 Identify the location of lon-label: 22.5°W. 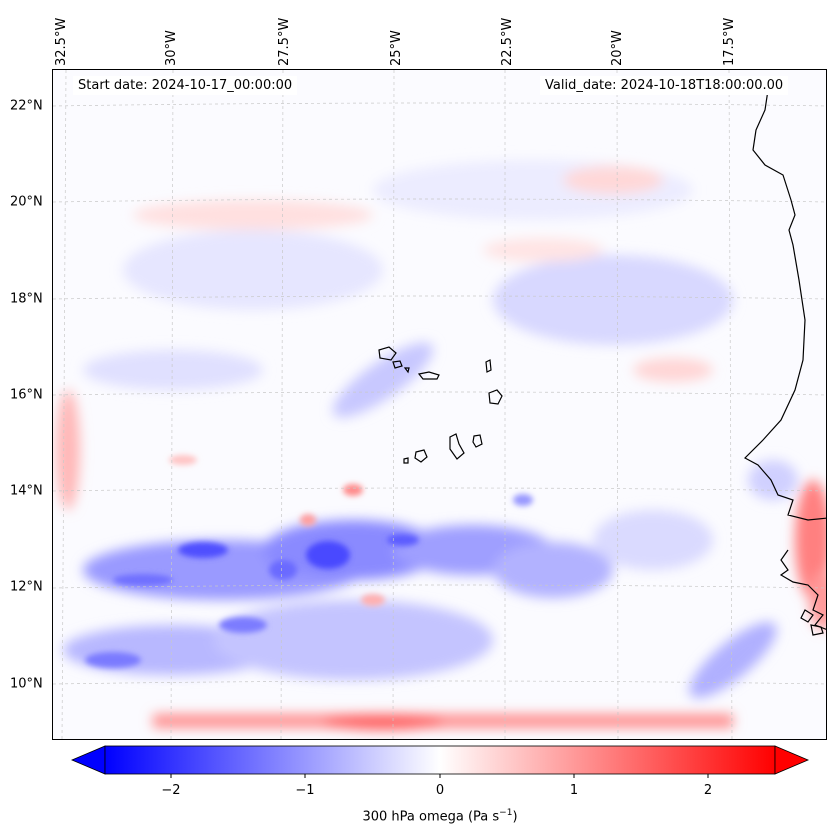
(507, 41).